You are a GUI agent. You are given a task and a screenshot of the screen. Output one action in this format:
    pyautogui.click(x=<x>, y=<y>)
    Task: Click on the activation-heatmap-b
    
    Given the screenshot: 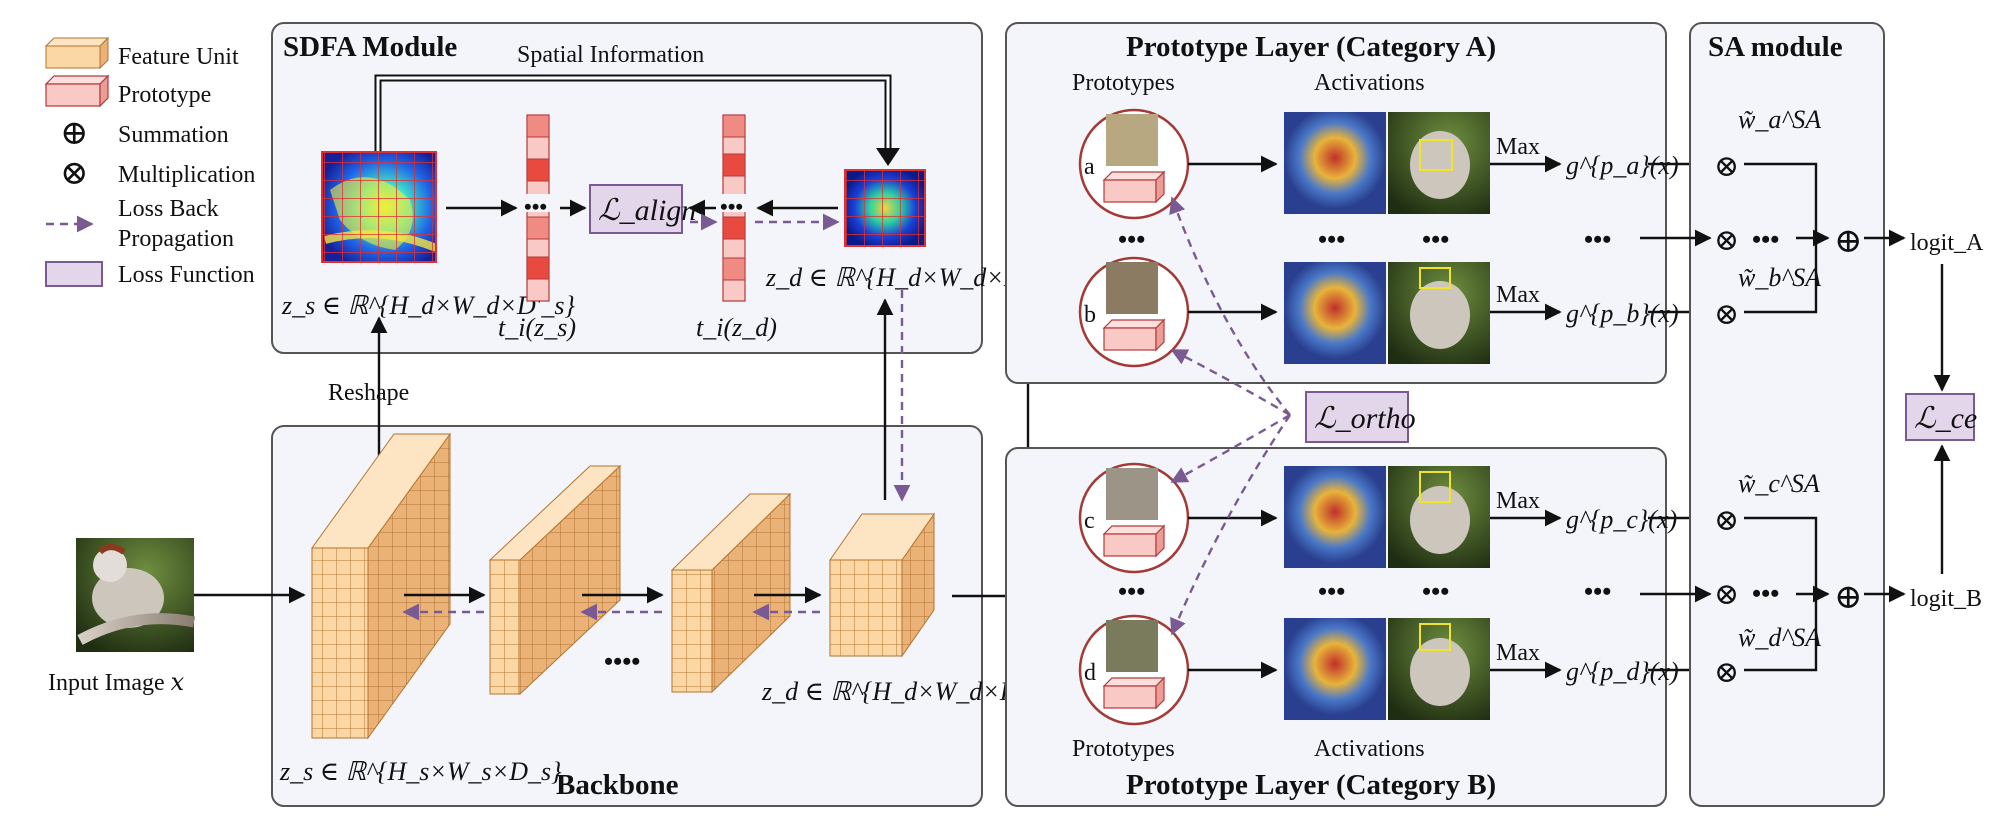 What is the action you would take?
    pyautogui.click(x=1335, y=313)
    